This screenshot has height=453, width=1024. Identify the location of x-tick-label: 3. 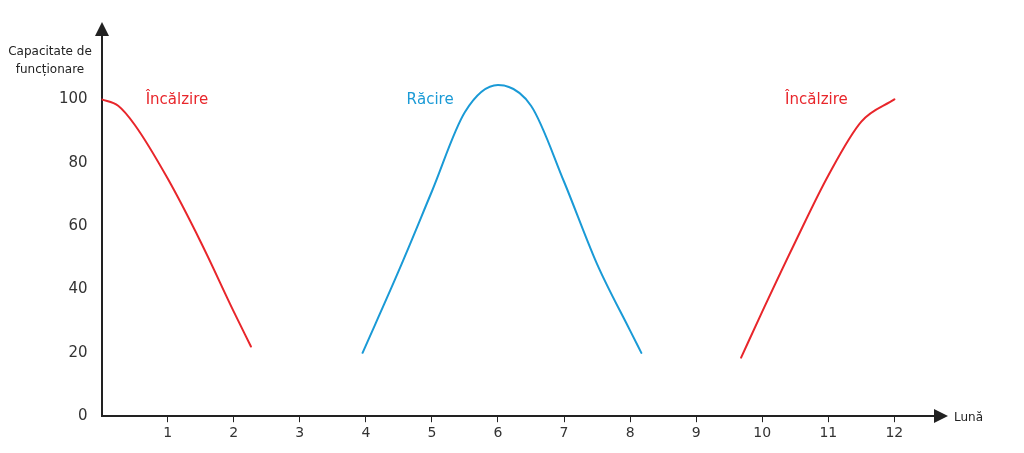
(300, 432).